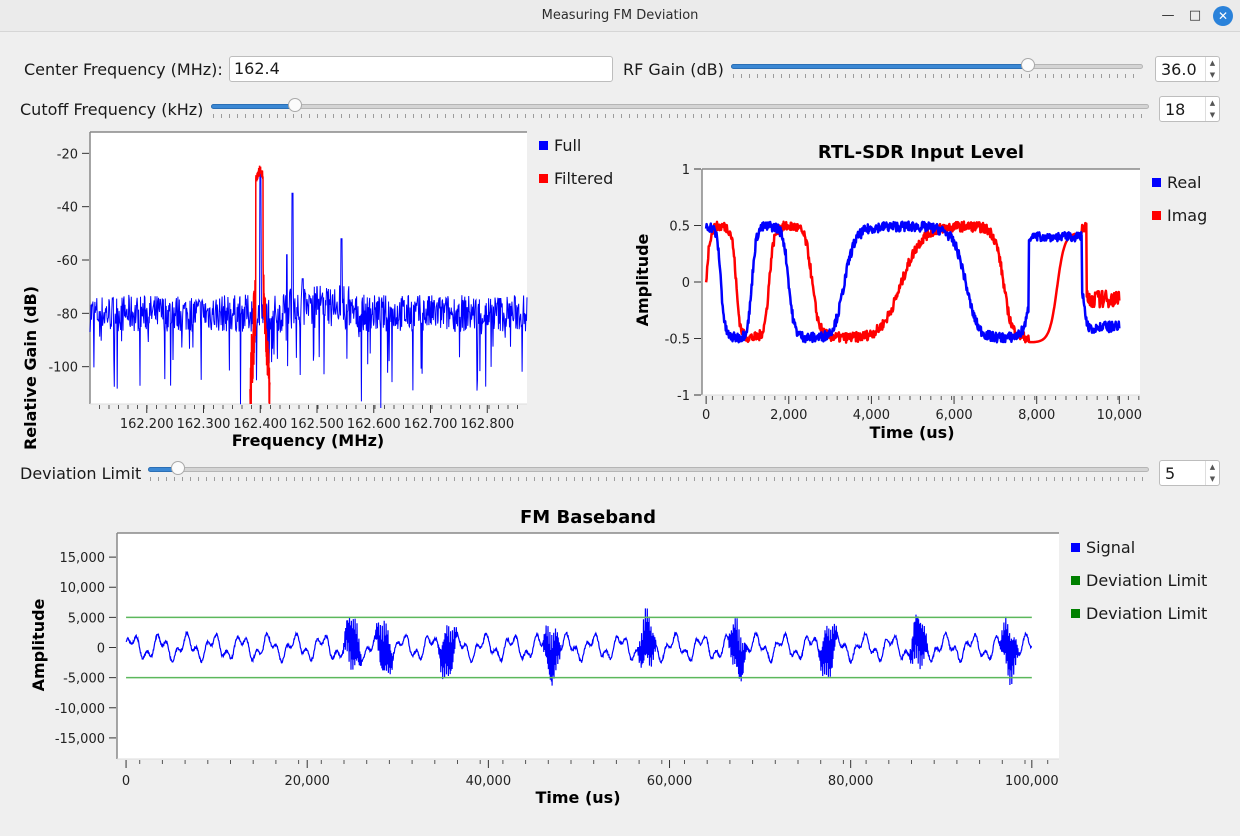 This screenshot has width=1240, height=836. Describe the element at coordinates (489, 781) in the screenshot. I see `x-tick-label: 40,000` at that location.